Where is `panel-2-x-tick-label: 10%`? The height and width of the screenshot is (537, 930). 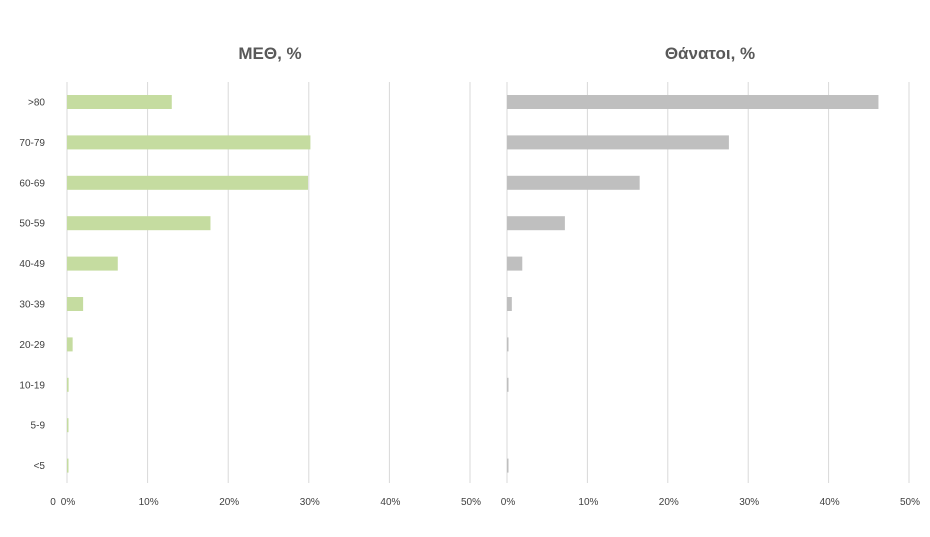 panel-2-x-tick-label: 10% is located at coordinates (588, 502).